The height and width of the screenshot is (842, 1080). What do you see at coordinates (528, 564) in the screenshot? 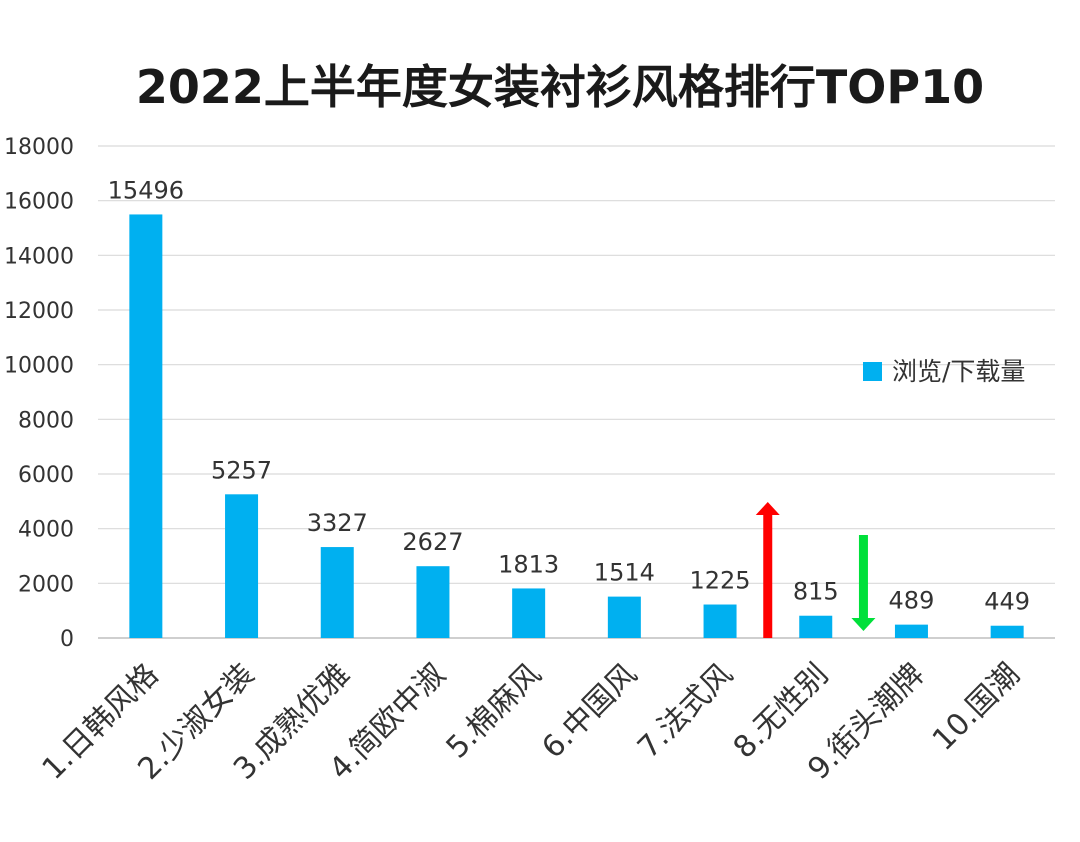
I see `data-label: 1813` at bounding box center [528, 564].